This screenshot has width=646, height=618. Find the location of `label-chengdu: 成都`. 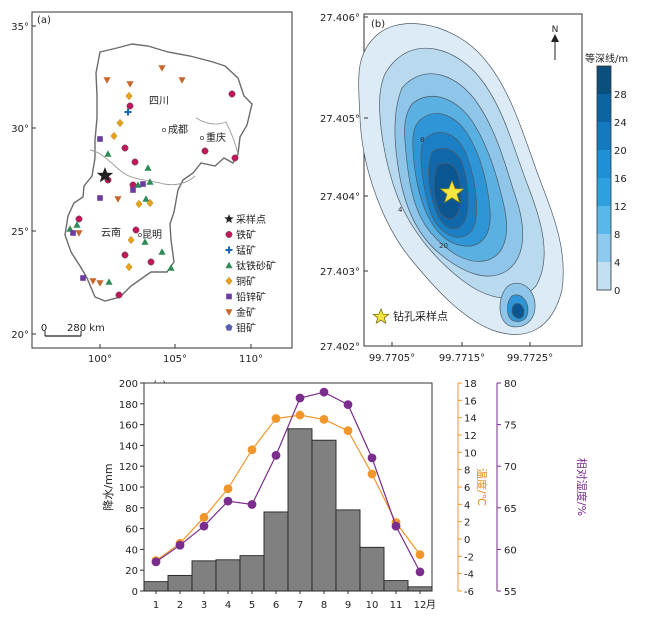

label-chengdu: 成都 is located at coordinates (178, 130).